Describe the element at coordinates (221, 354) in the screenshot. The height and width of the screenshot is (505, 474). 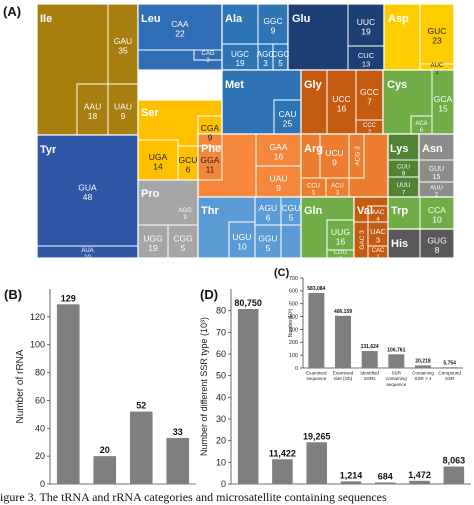
I see `chartD-y-tick-label: 60` at that location.